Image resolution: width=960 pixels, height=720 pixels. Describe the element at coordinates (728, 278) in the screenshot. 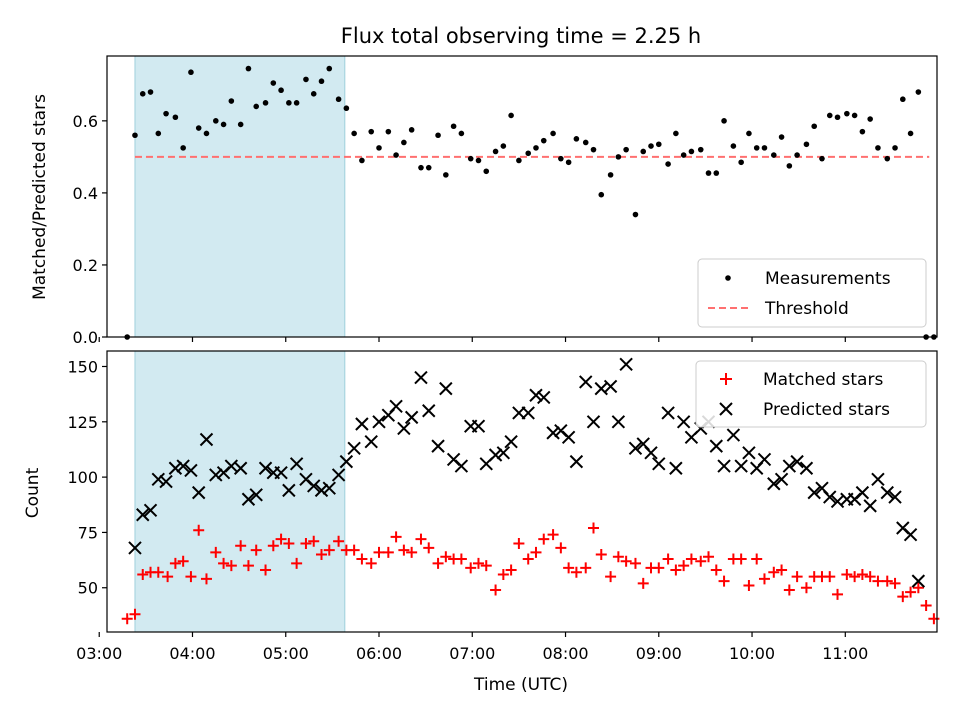

I see `legend-measurements-marker` at that location.